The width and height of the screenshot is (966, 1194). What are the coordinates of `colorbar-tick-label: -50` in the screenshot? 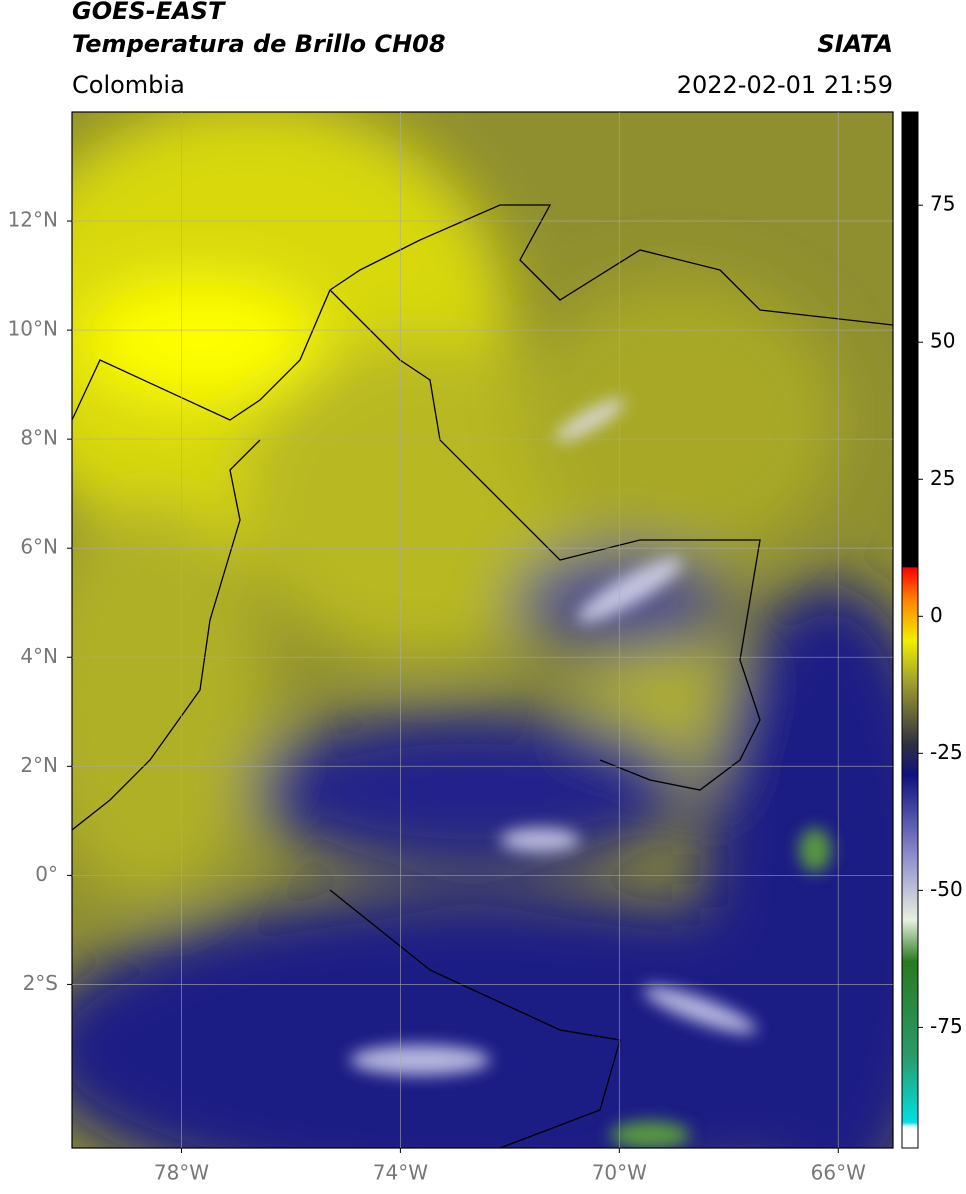 It's located at (946, 889).